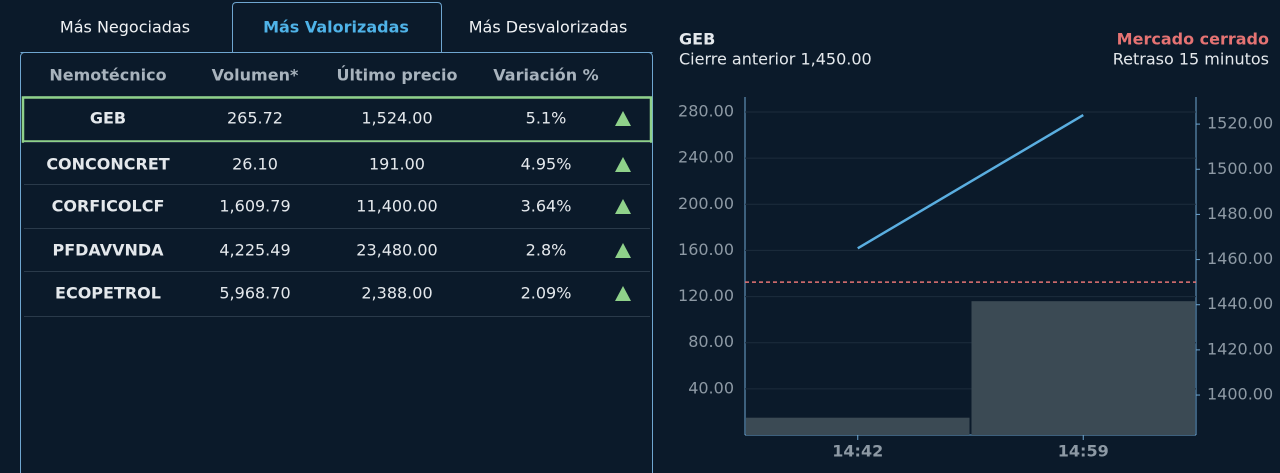  Describe the element at coordinates (1240, 123) in the screenshot. I see `y2-tick-label: 1520.00` at that location.